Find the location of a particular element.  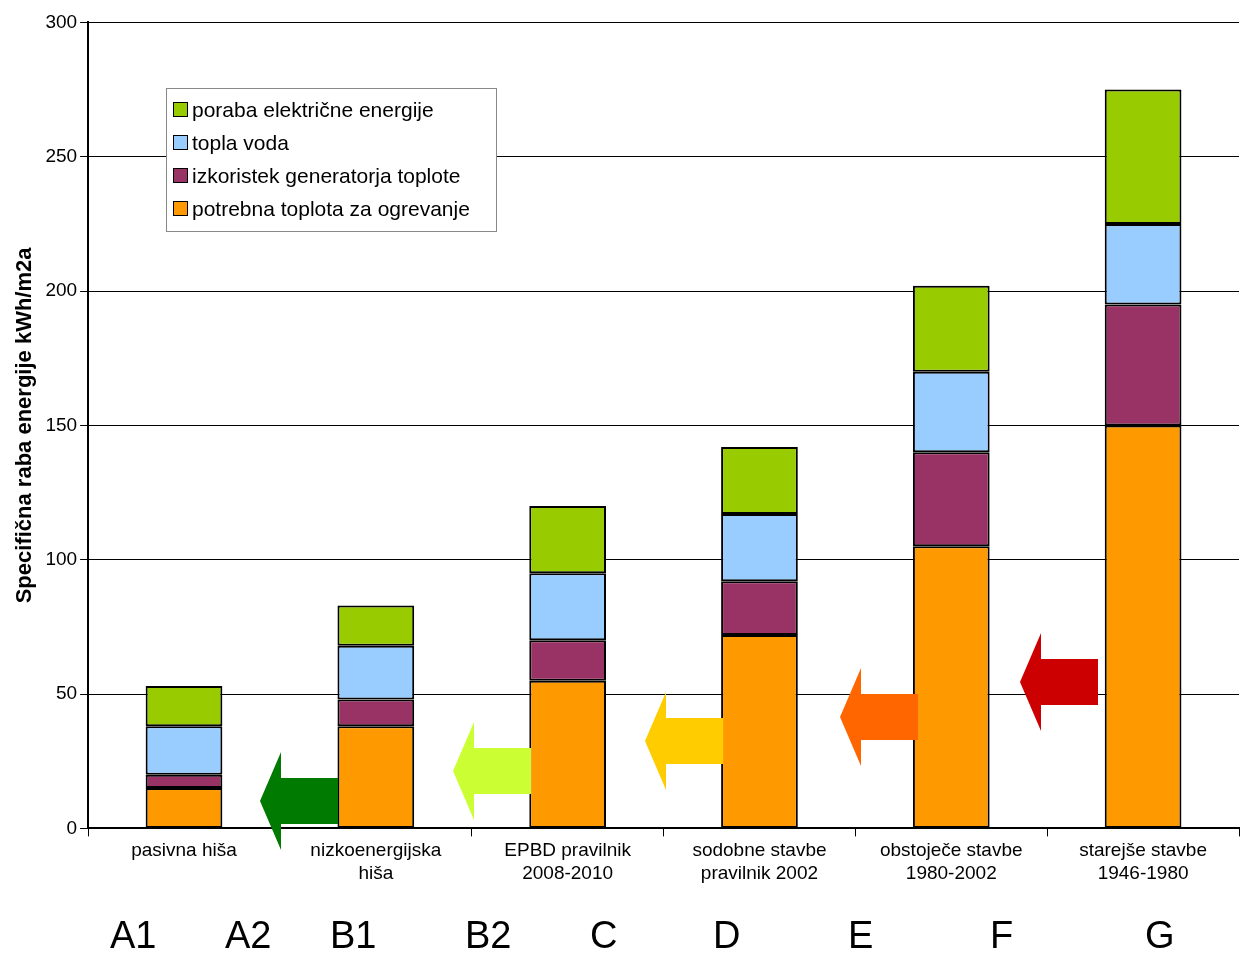

x-tick-label: starejše stavbe 1946-1980 is located at coordinates (1143, 861).